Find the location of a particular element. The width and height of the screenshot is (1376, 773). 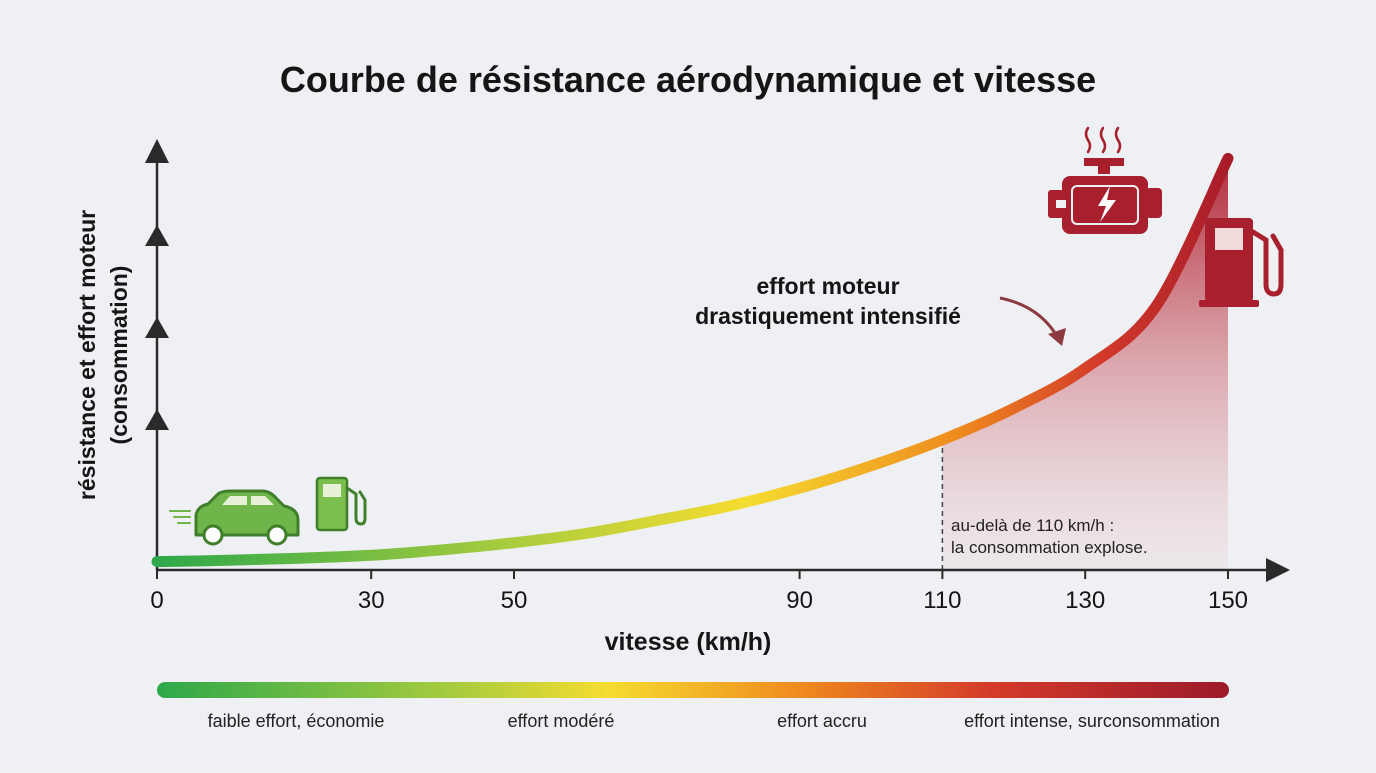

x-tick-label-150: 150 is located at coordinates (1228, 600).